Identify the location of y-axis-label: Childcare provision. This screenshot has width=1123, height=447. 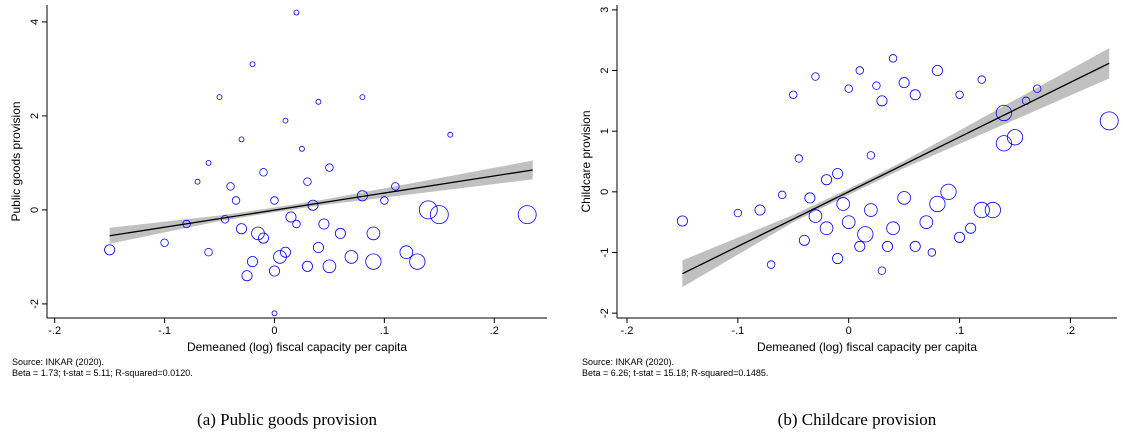
(586, 161).